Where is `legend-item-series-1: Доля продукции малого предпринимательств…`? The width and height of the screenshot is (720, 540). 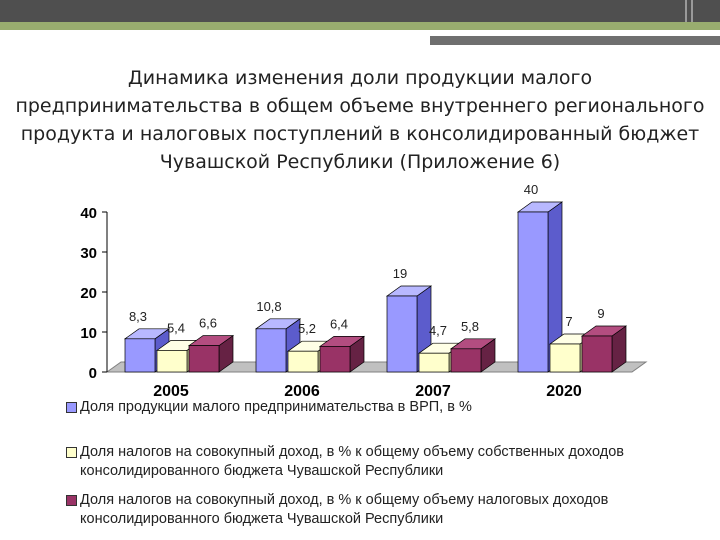
legend-item-series-1: Доля продукции малого предпринимательств… is located at coordinates (376, 407).